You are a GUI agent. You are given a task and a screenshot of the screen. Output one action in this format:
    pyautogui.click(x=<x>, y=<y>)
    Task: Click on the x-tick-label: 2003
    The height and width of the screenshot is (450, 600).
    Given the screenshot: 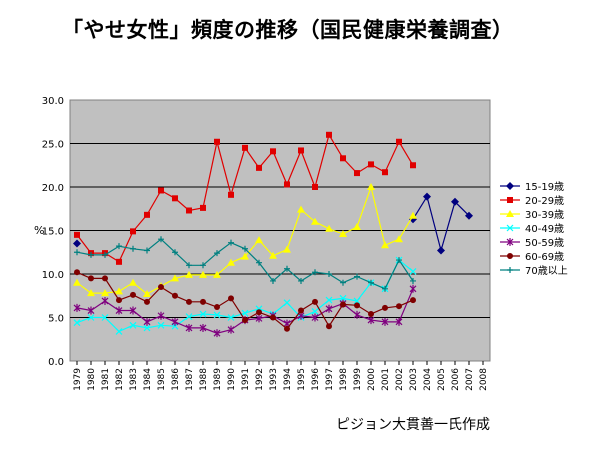 What is the action you would take?
    pyautogui.click(x=414, y=379)
    